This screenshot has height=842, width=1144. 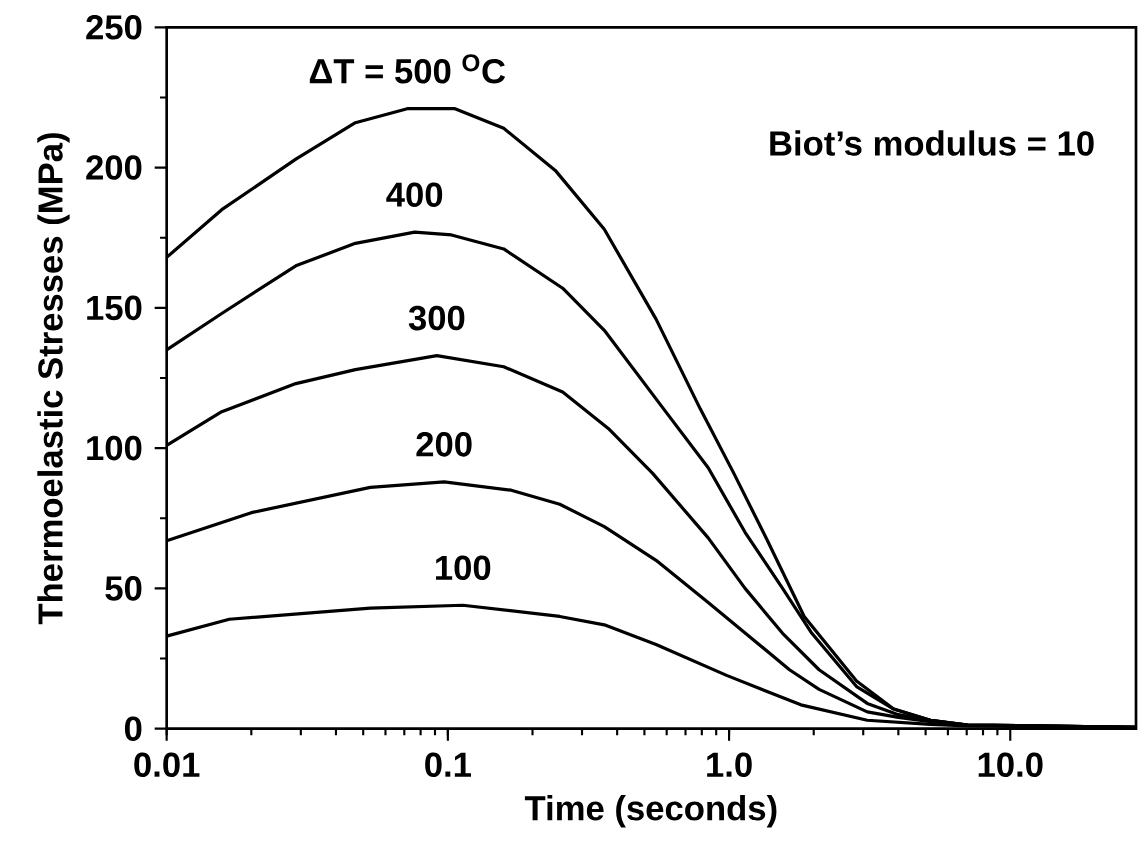 I want to click on y-tick-label: 50, so click(x=123, y=588).